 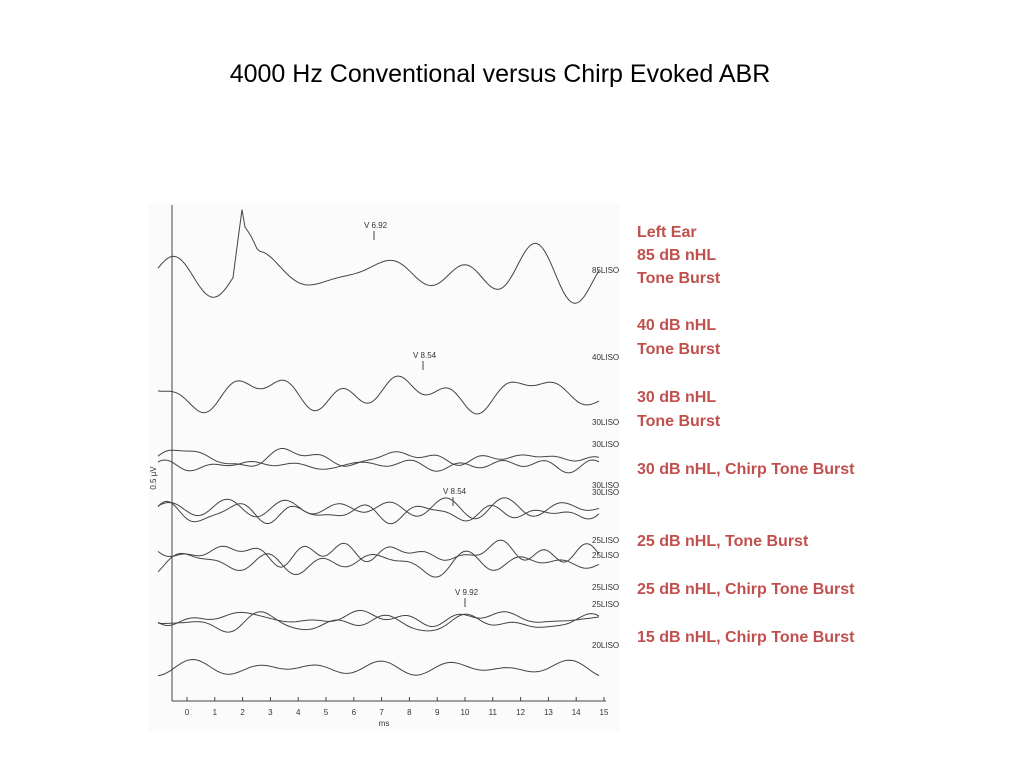 I want to click on x-tick-label: 13, so click(x=548, y=712).